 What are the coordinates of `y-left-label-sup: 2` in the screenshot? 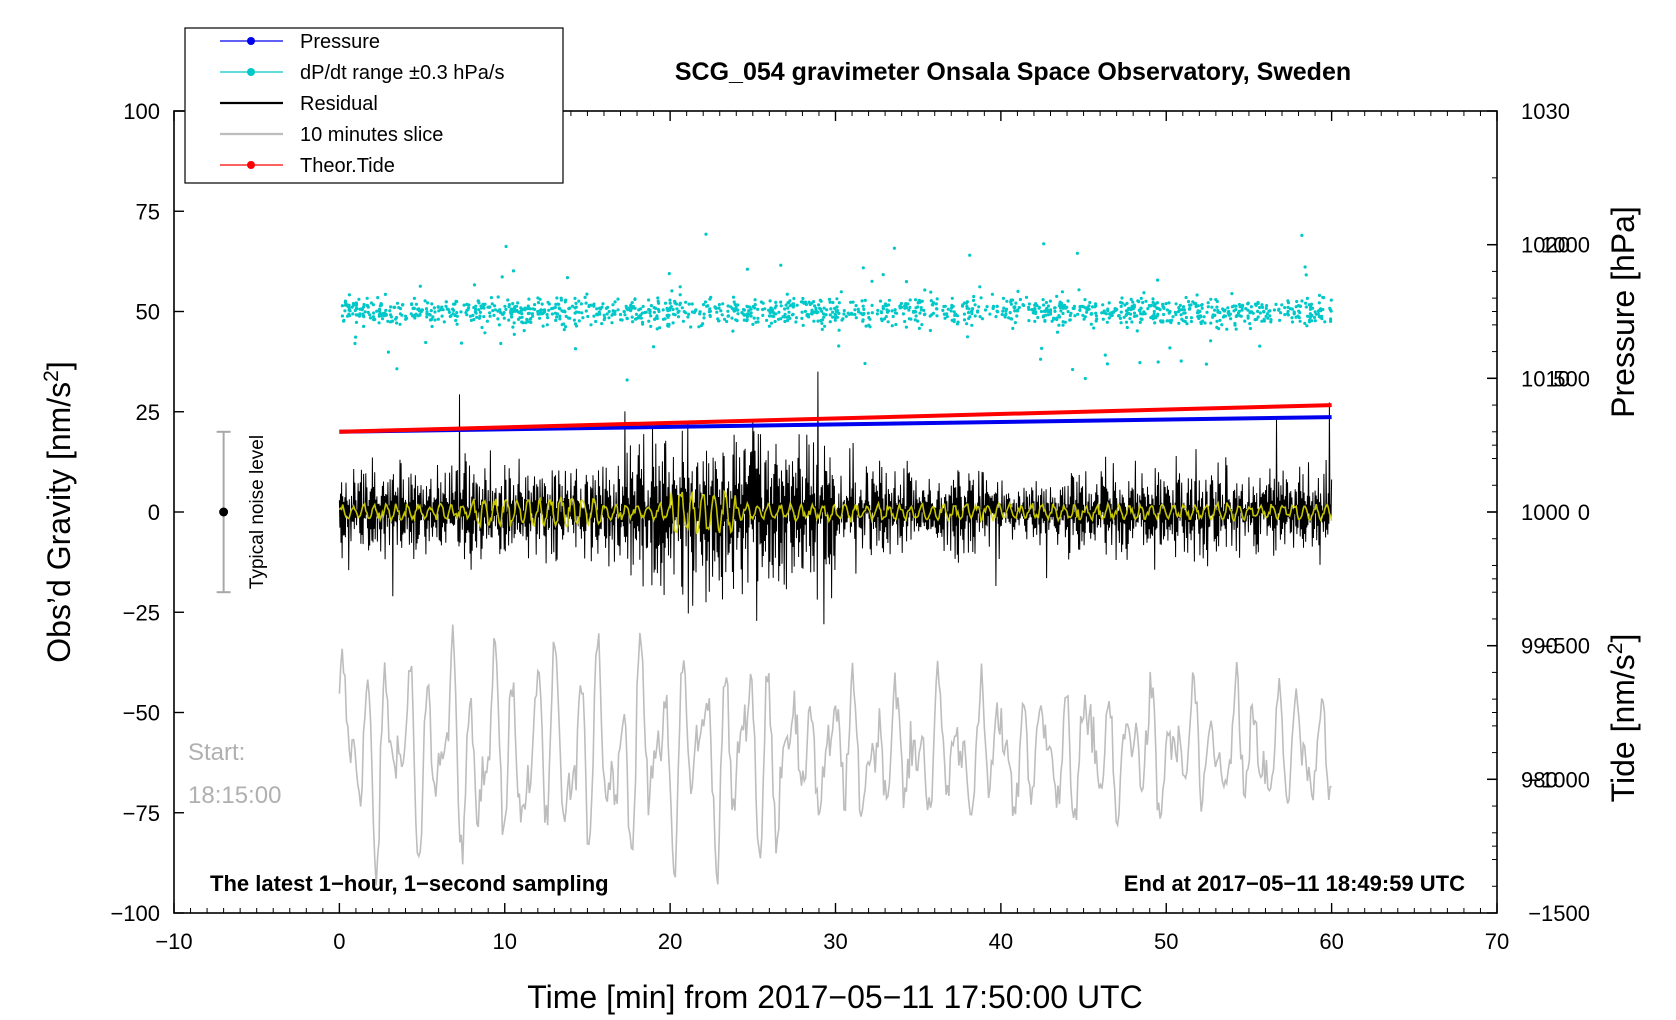 It's located at (51, 376).